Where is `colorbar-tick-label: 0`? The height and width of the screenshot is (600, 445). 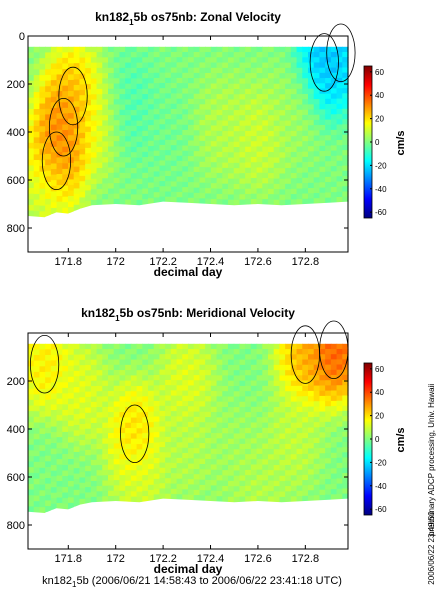 colorbar-tick-label: 0 is located at coordinates (377, 439).